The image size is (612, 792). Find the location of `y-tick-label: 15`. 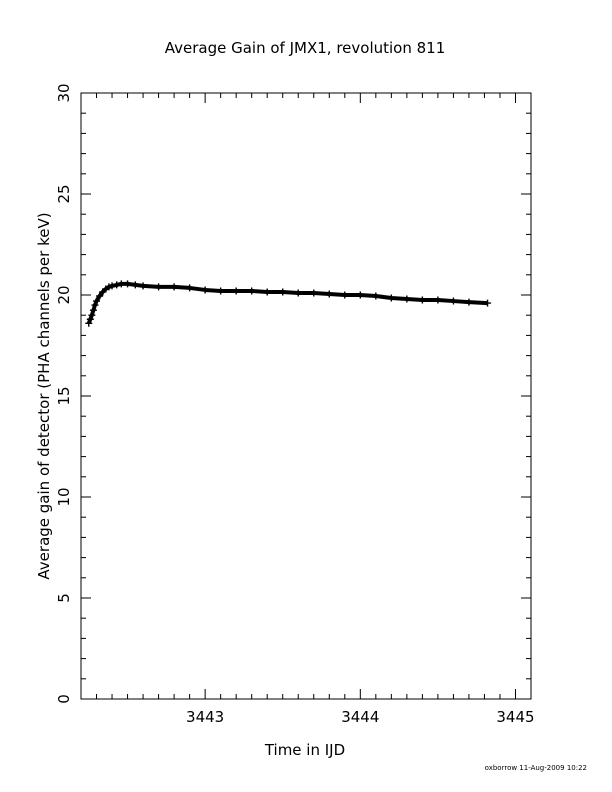

y-tick-label: 15 is located at coordinates (64, 395).